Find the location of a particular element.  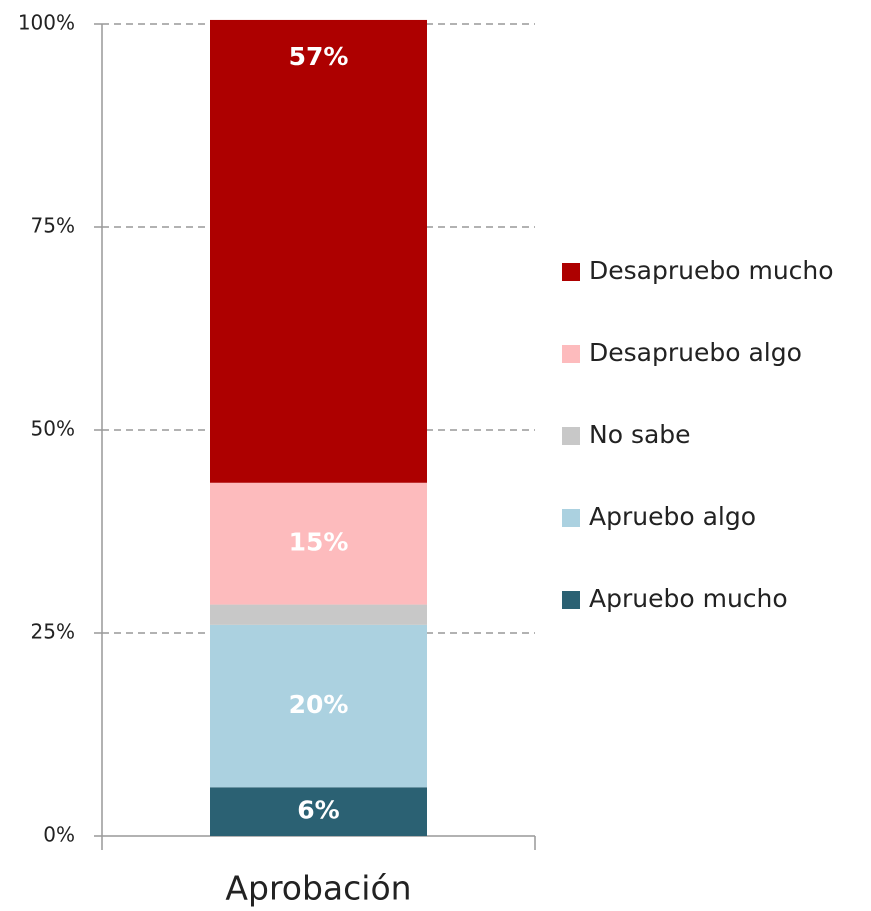

legend-label: Apruebo mucho is located at coordinates (688, 598).